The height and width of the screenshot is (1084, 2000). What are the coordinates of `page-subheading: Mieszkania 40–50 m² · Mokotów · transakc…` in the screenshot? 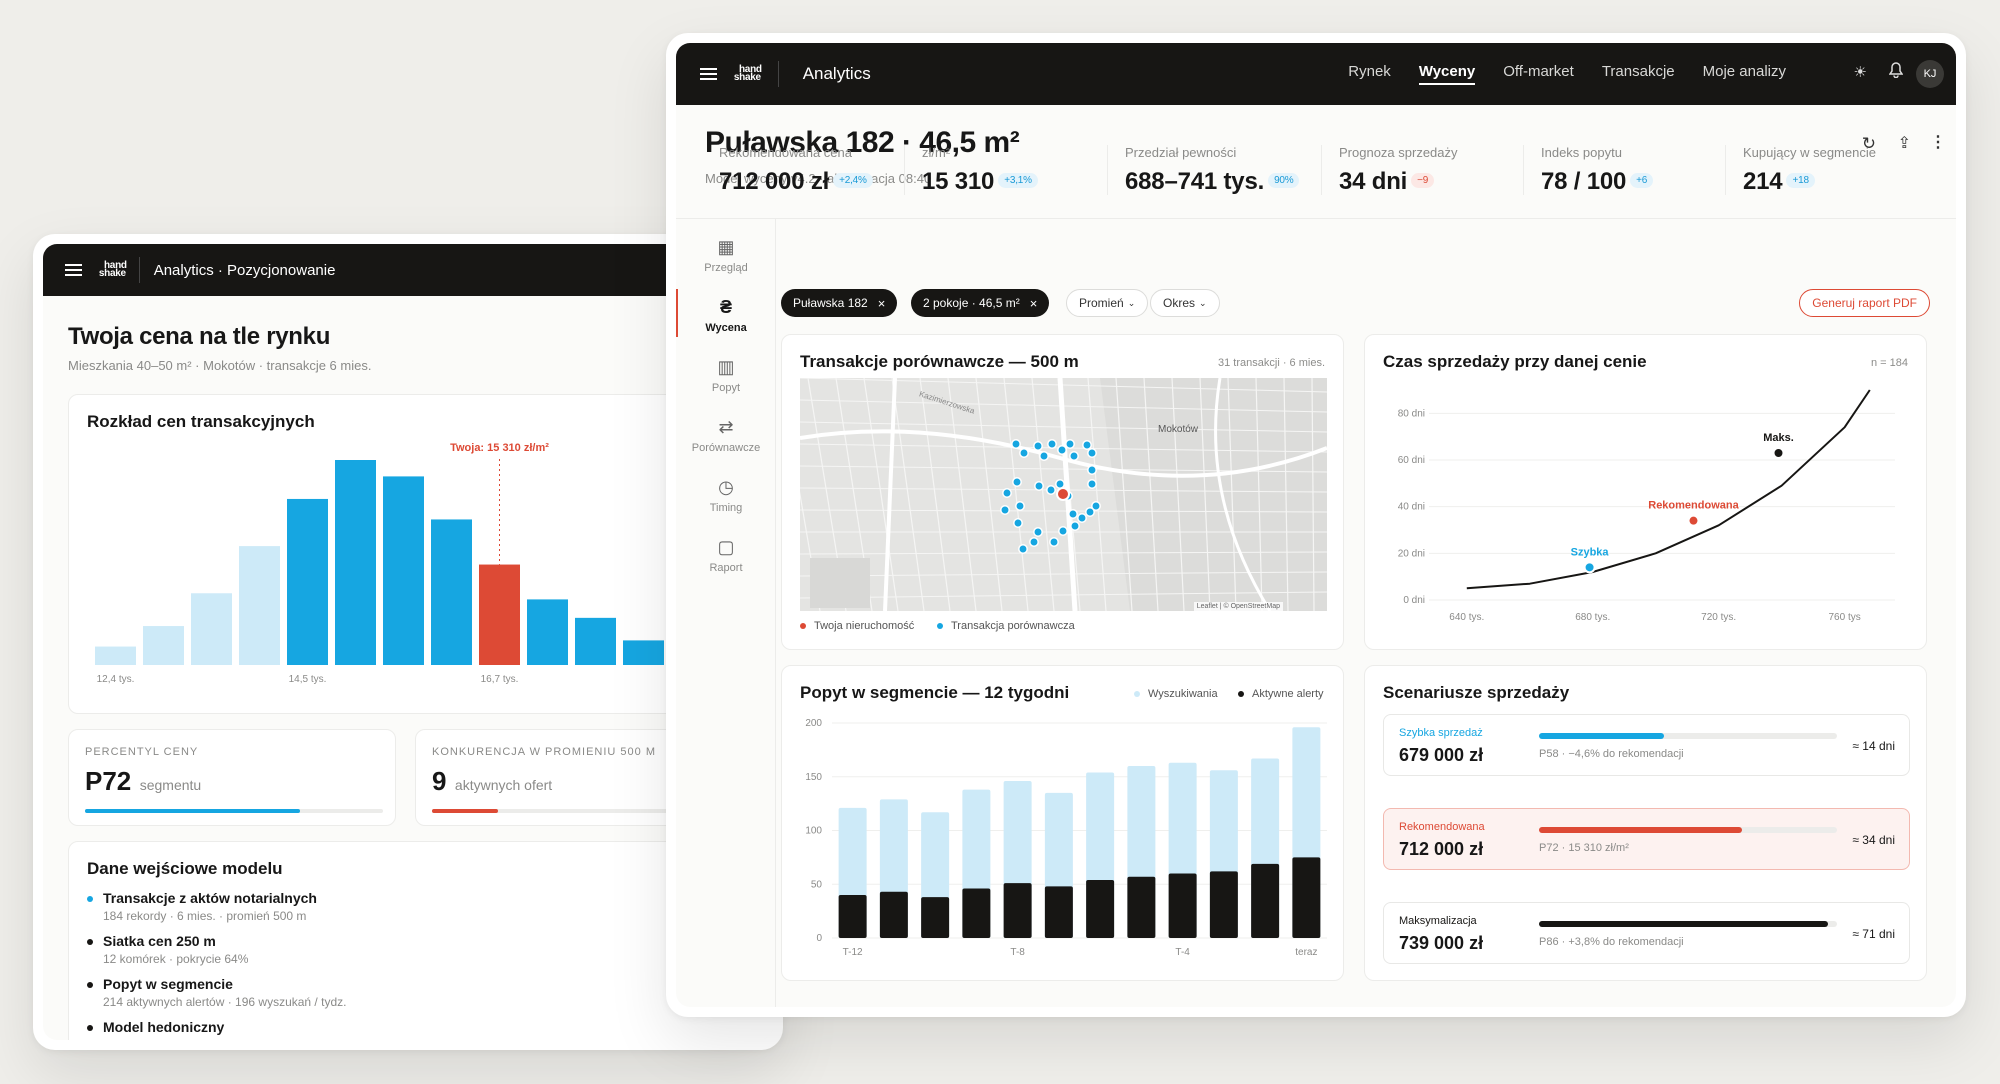 It's located at (220, 365).